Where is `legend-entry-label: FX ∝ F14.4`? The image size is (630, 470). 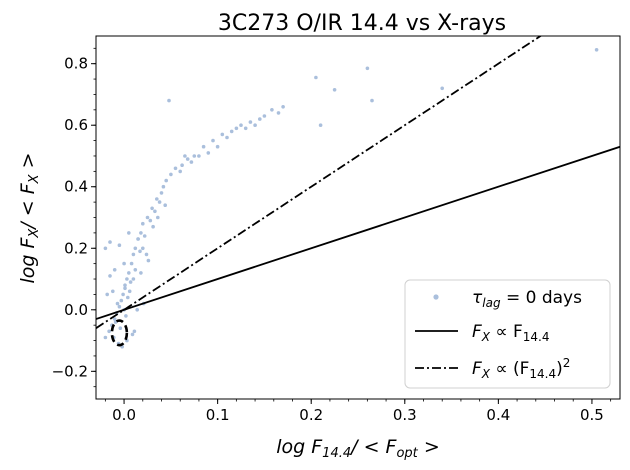 legend-entry-label: FX ∝ F14.4 is located at coordinates (510, 333).